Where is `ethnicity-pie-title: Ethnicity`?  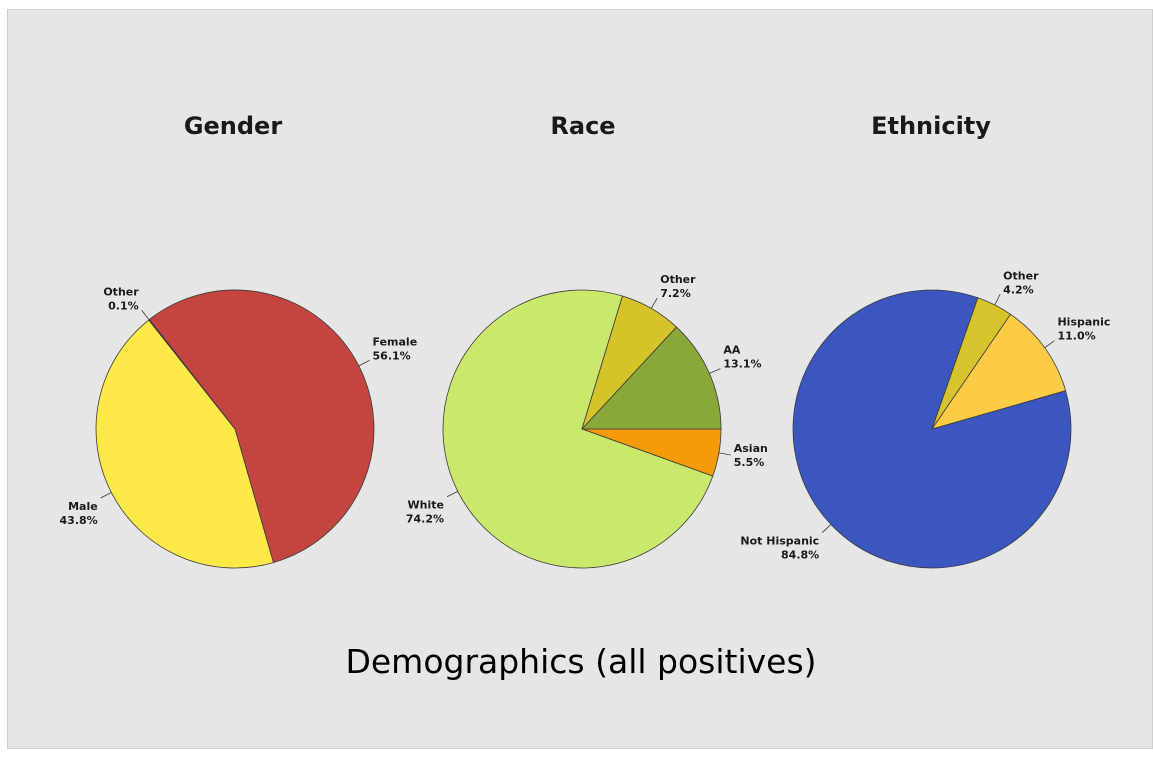
ethnicity-pie-title: Ethnicity is located at coordinates (931, 126).